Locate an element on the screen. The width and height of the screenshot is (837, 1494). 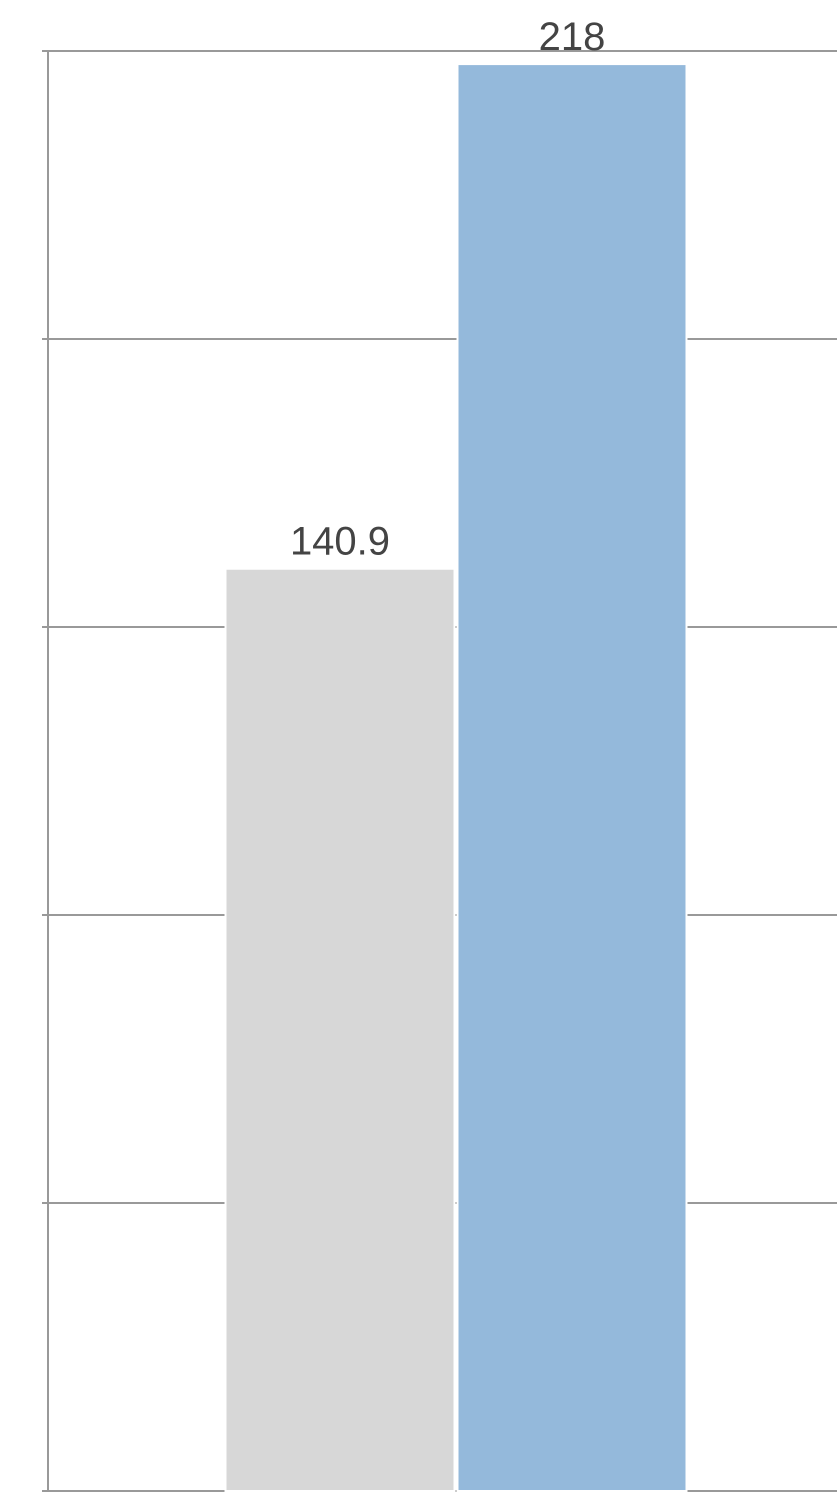
data-label: 218 is located at coordinates (572, 37).